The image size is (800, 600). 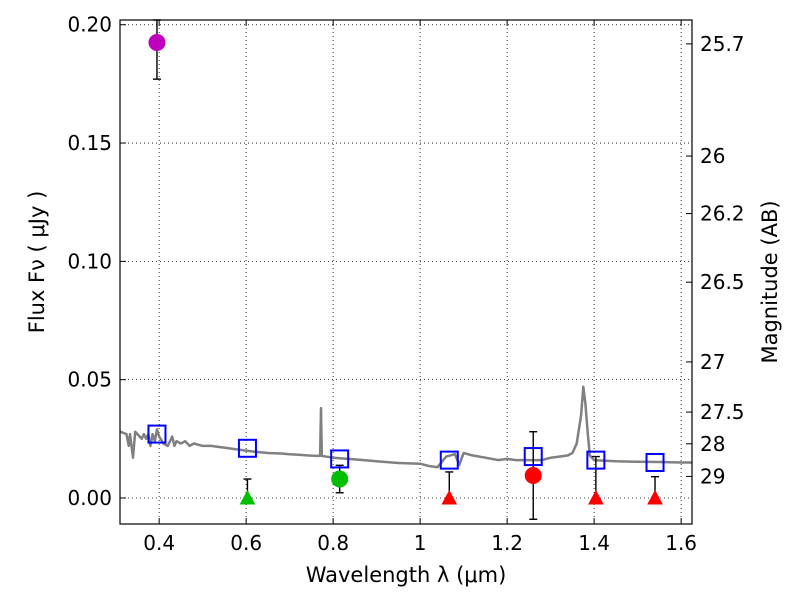 I want to click on spectrum-line, so click(x=405, y=427).